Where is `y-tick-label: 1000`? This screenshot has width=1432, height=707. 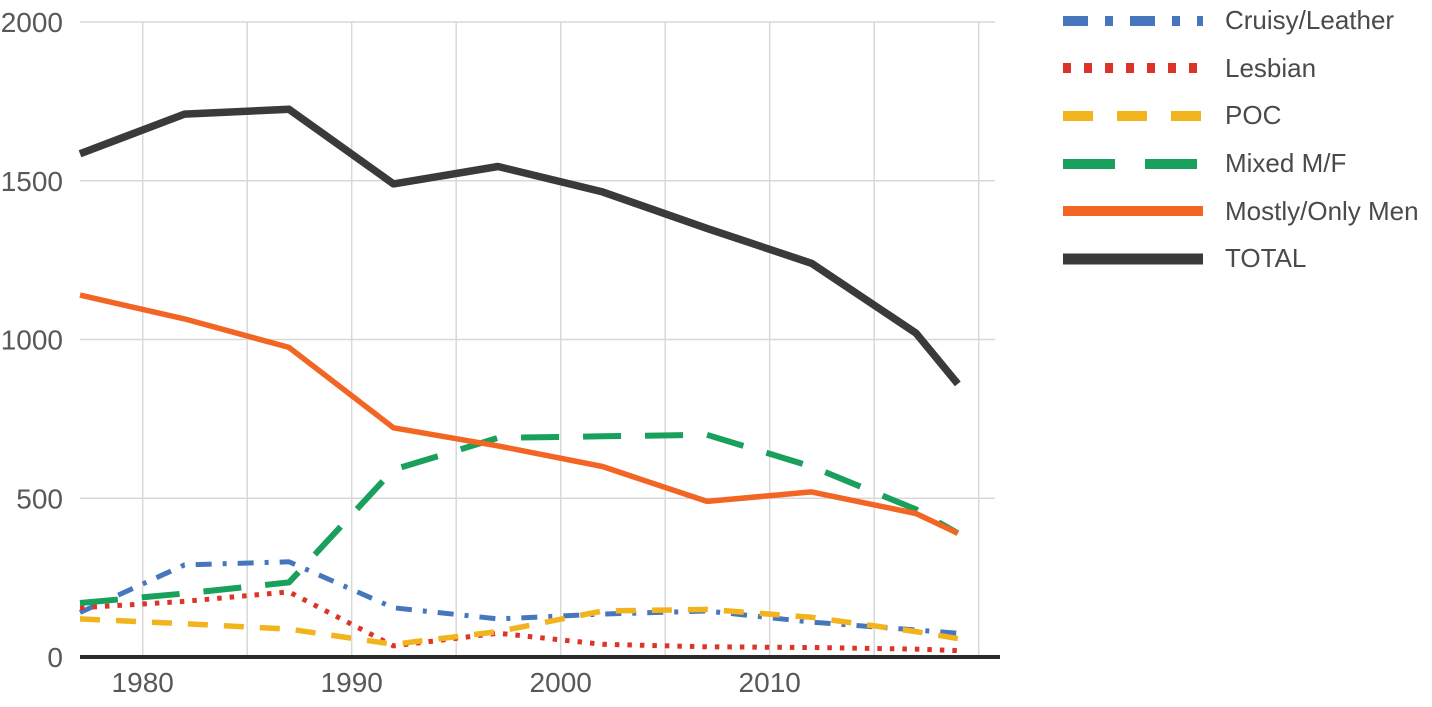
y-tick-label: 1000 is located at coordinates (32, 340).